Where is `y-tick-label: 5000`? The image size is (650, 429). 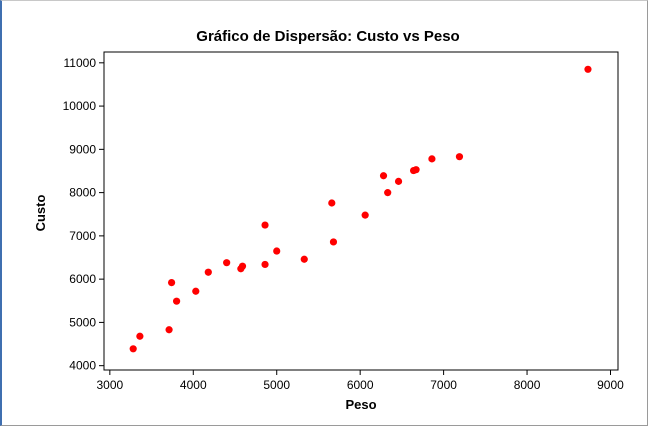
y-tick-label: 5000 is located at coordinates (82, 322).